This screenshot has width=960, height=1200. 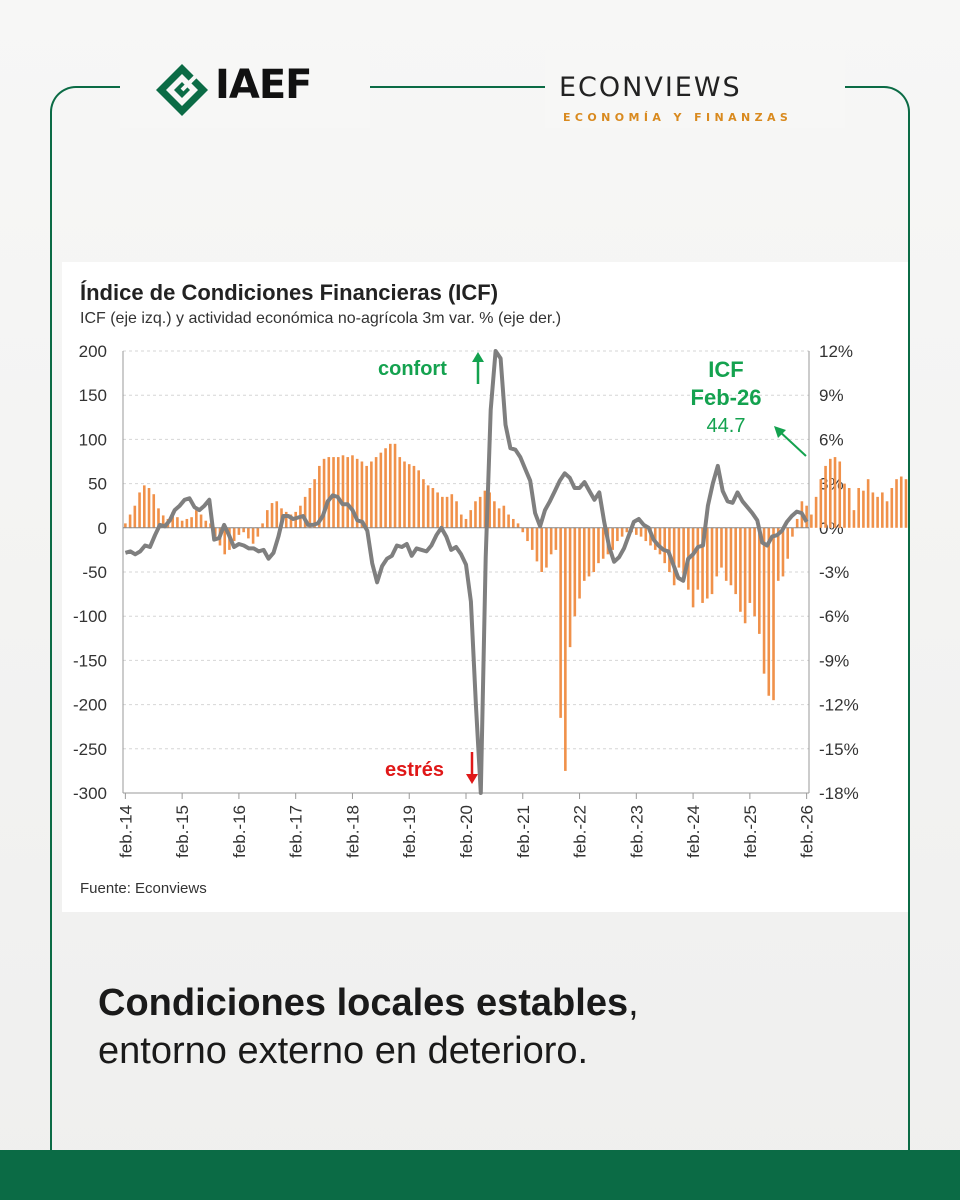 I want to click on icf-annotation-title: ICF, so click(x=725, y=369).